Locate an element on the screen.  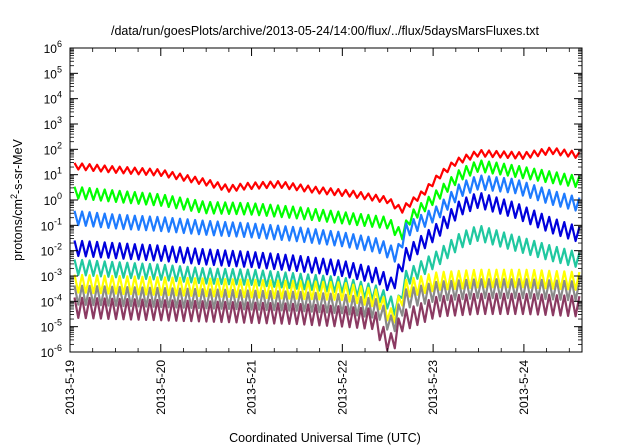
y-tick-label: 10³ is located at coordinates (53, 123).